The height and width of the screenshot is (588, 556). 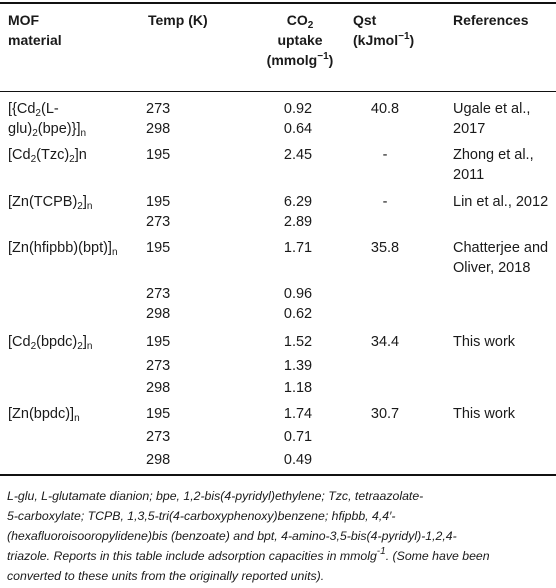 What do you see at coordinates (278, 91) in the screenshot?
I see `header-rule` at bounding box center [278, 91].